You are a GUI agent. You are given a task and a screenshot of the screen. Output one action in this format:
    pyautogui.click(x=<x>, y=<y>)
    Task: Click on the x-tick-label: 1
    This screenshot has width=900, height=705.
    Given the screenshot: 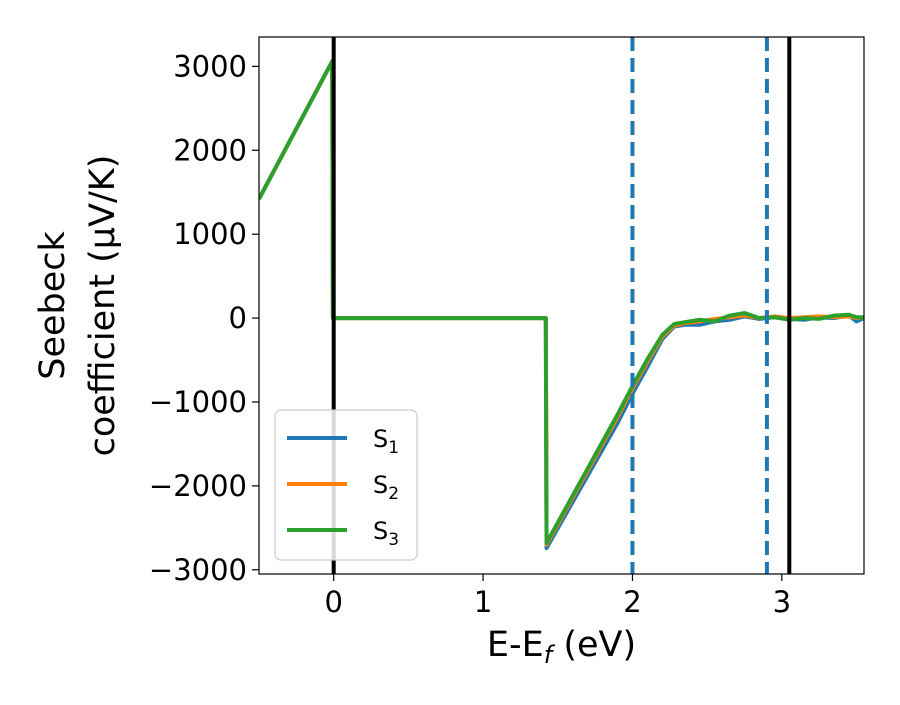 What is the action you would take?
    pyautogui.click(x=483, y=602)
    